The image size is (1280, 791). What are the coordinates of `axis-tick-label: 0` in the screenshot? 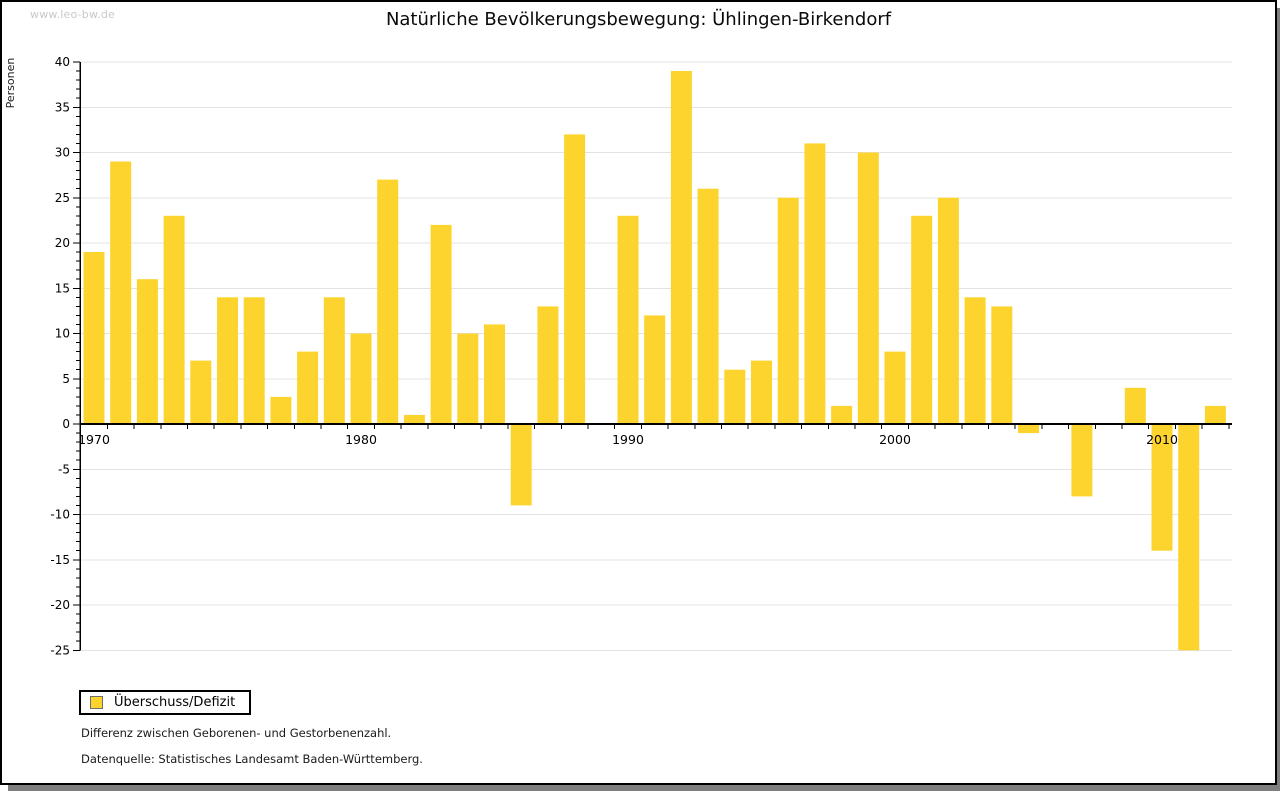 It's located at (66, 424).